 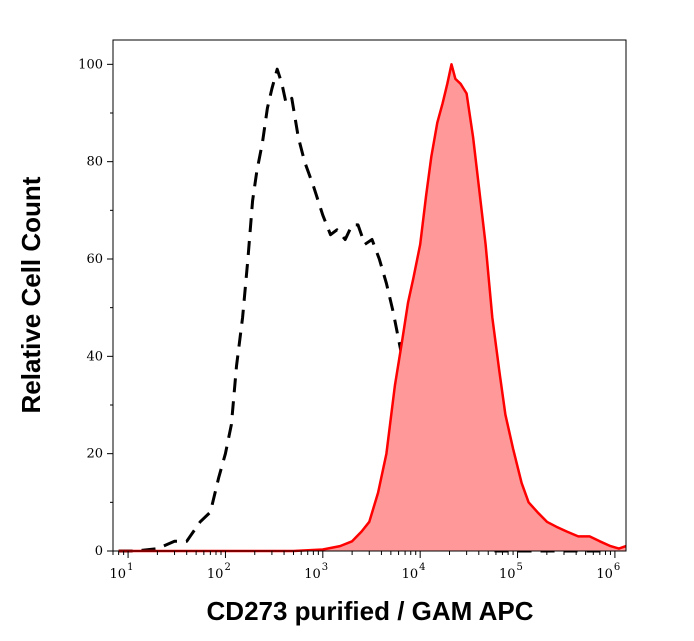 I want to click on y-tick-label: 60, so click(x=94, y=259).